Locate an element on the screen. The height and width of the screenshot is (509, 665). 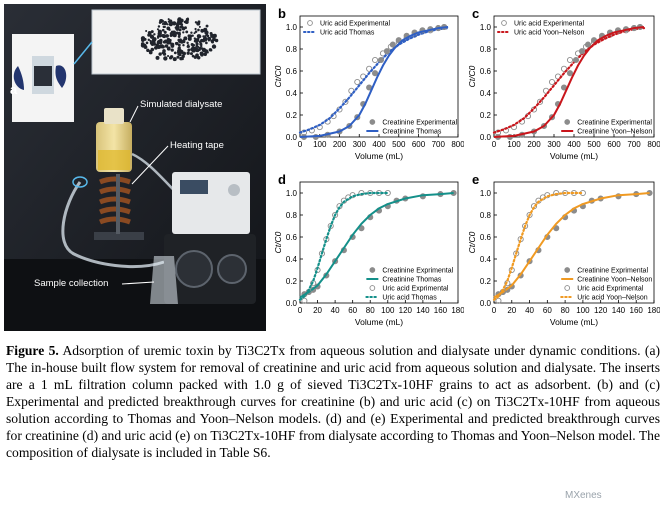
y-tick-label: 0.0 is located at coordinates (292, 137).